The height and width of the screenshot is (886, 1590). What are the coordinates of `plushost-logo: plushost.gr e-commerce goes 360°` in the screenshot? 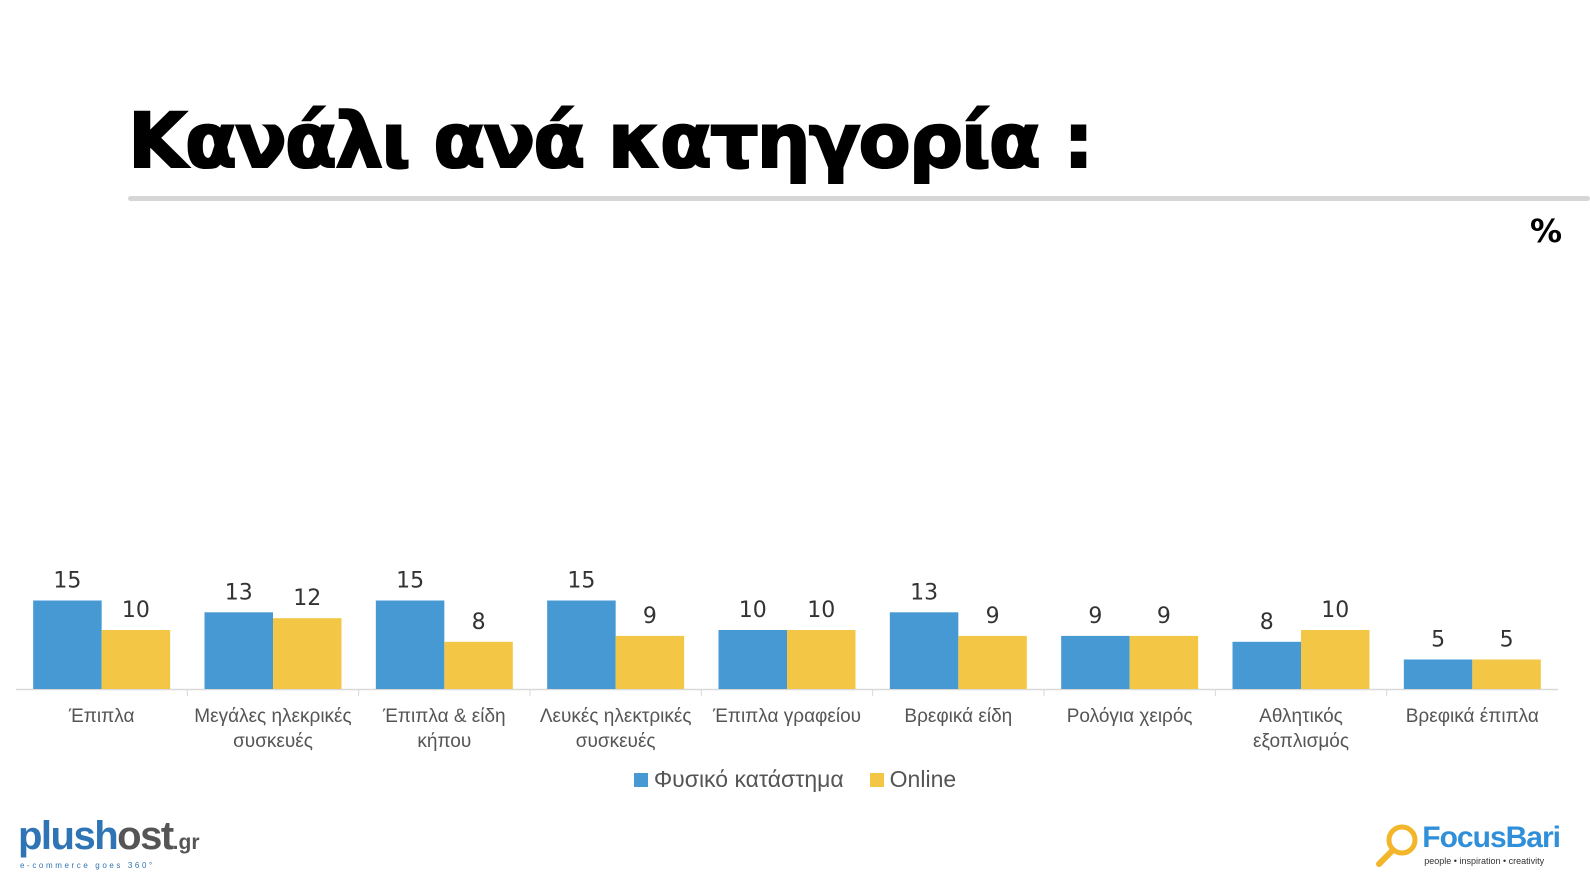 It's located at (118, 842).